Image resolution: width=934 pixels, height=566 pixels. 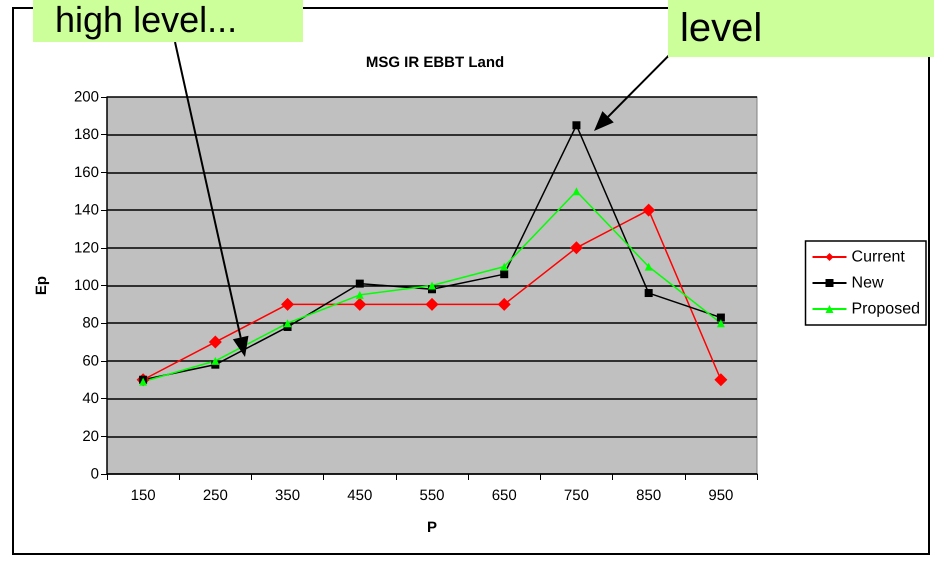 What do you see at coordinates (504, 495) in the screenshot?
I see `x-tick-label: 650` at bounding box center [504, 495].